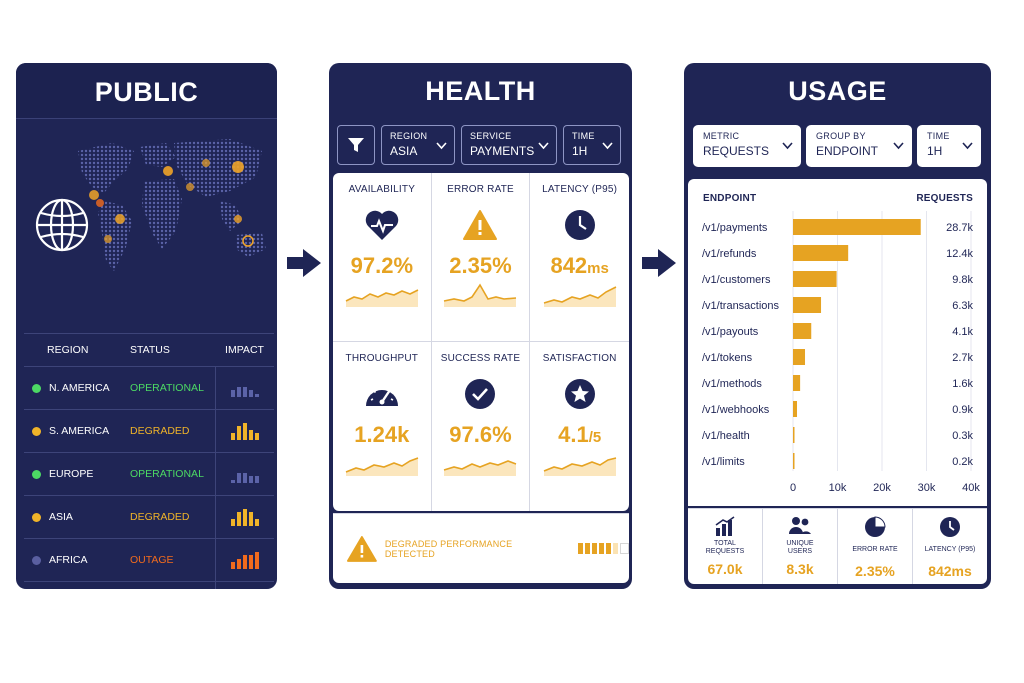 The image size is (1024, 683). What do you see at coordinates (944, 198) in the screenshot?
I see `requests-column-header: REQUESTS` at bounding box center [944, 198].